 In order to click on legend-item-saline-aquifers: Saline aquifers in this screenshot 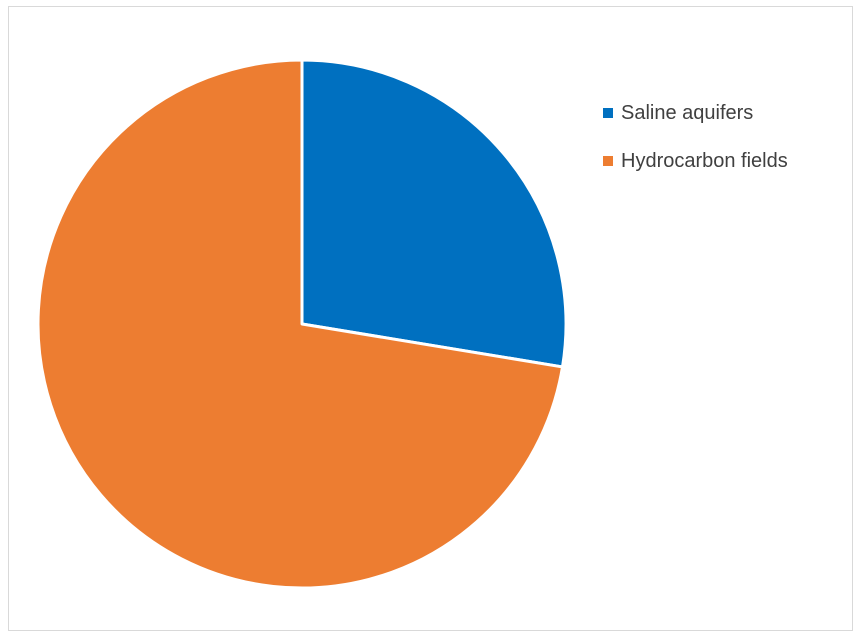, I will do `click(695, 113)`.